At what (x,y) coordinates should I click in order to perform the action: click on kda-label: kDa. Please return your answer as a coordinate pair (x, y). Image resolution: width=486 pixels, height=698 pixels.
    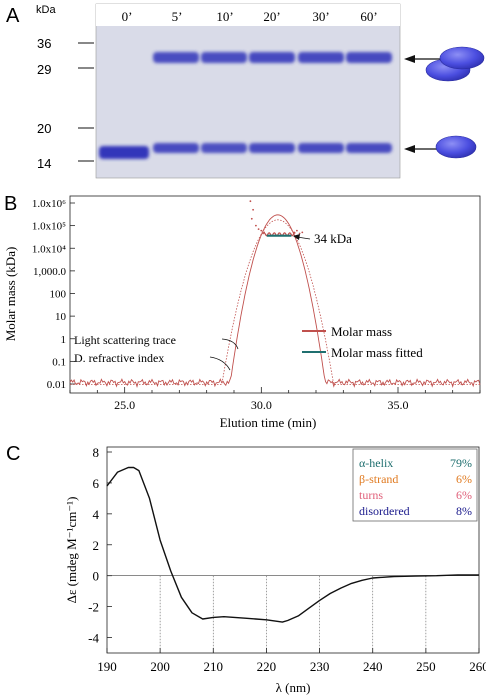
    Looking at the image, I should click on (46, 10).